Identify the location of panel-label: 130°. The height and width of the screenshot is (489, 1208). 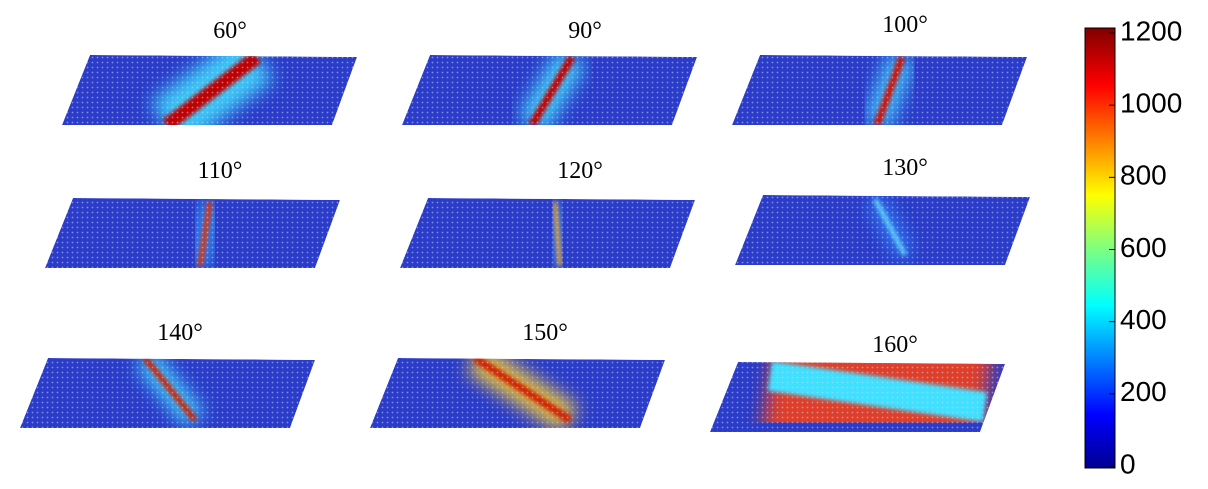
(905, 168).